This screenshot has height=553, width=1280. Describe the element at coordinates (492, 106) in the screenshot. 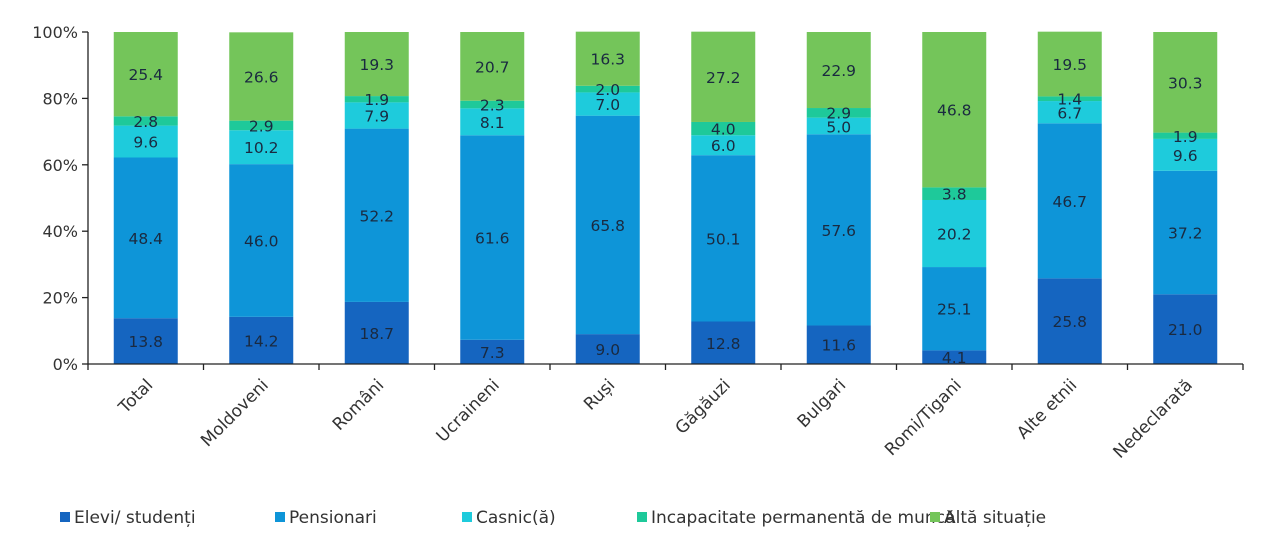

I see `data-label: 2.3` at that location.